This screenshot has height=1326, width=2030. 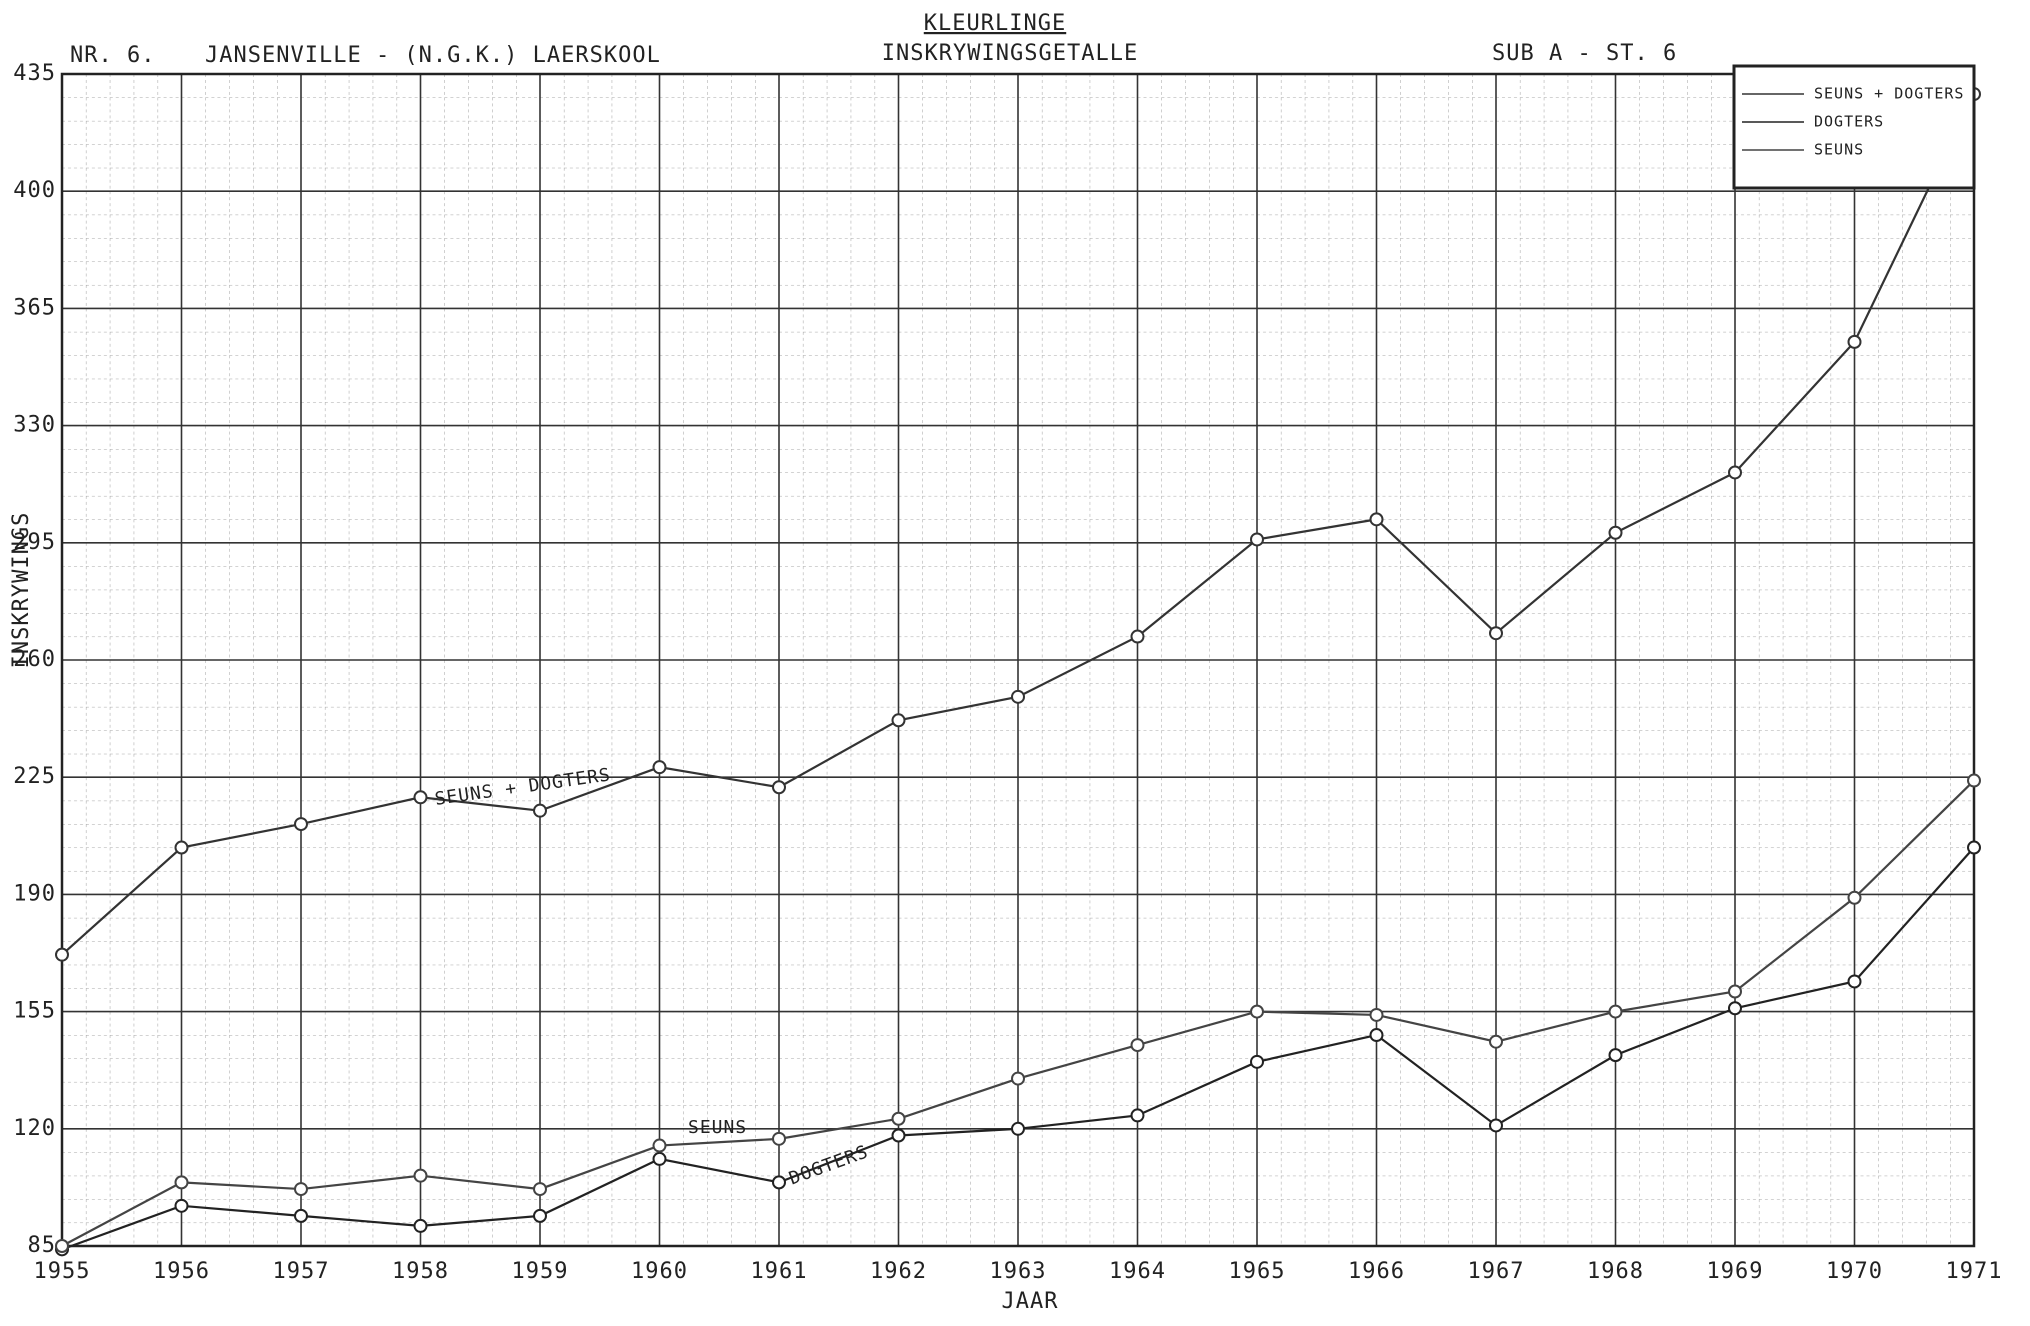 I want to click on series-annotation: SEUNS, so click(x=717, y=1127).